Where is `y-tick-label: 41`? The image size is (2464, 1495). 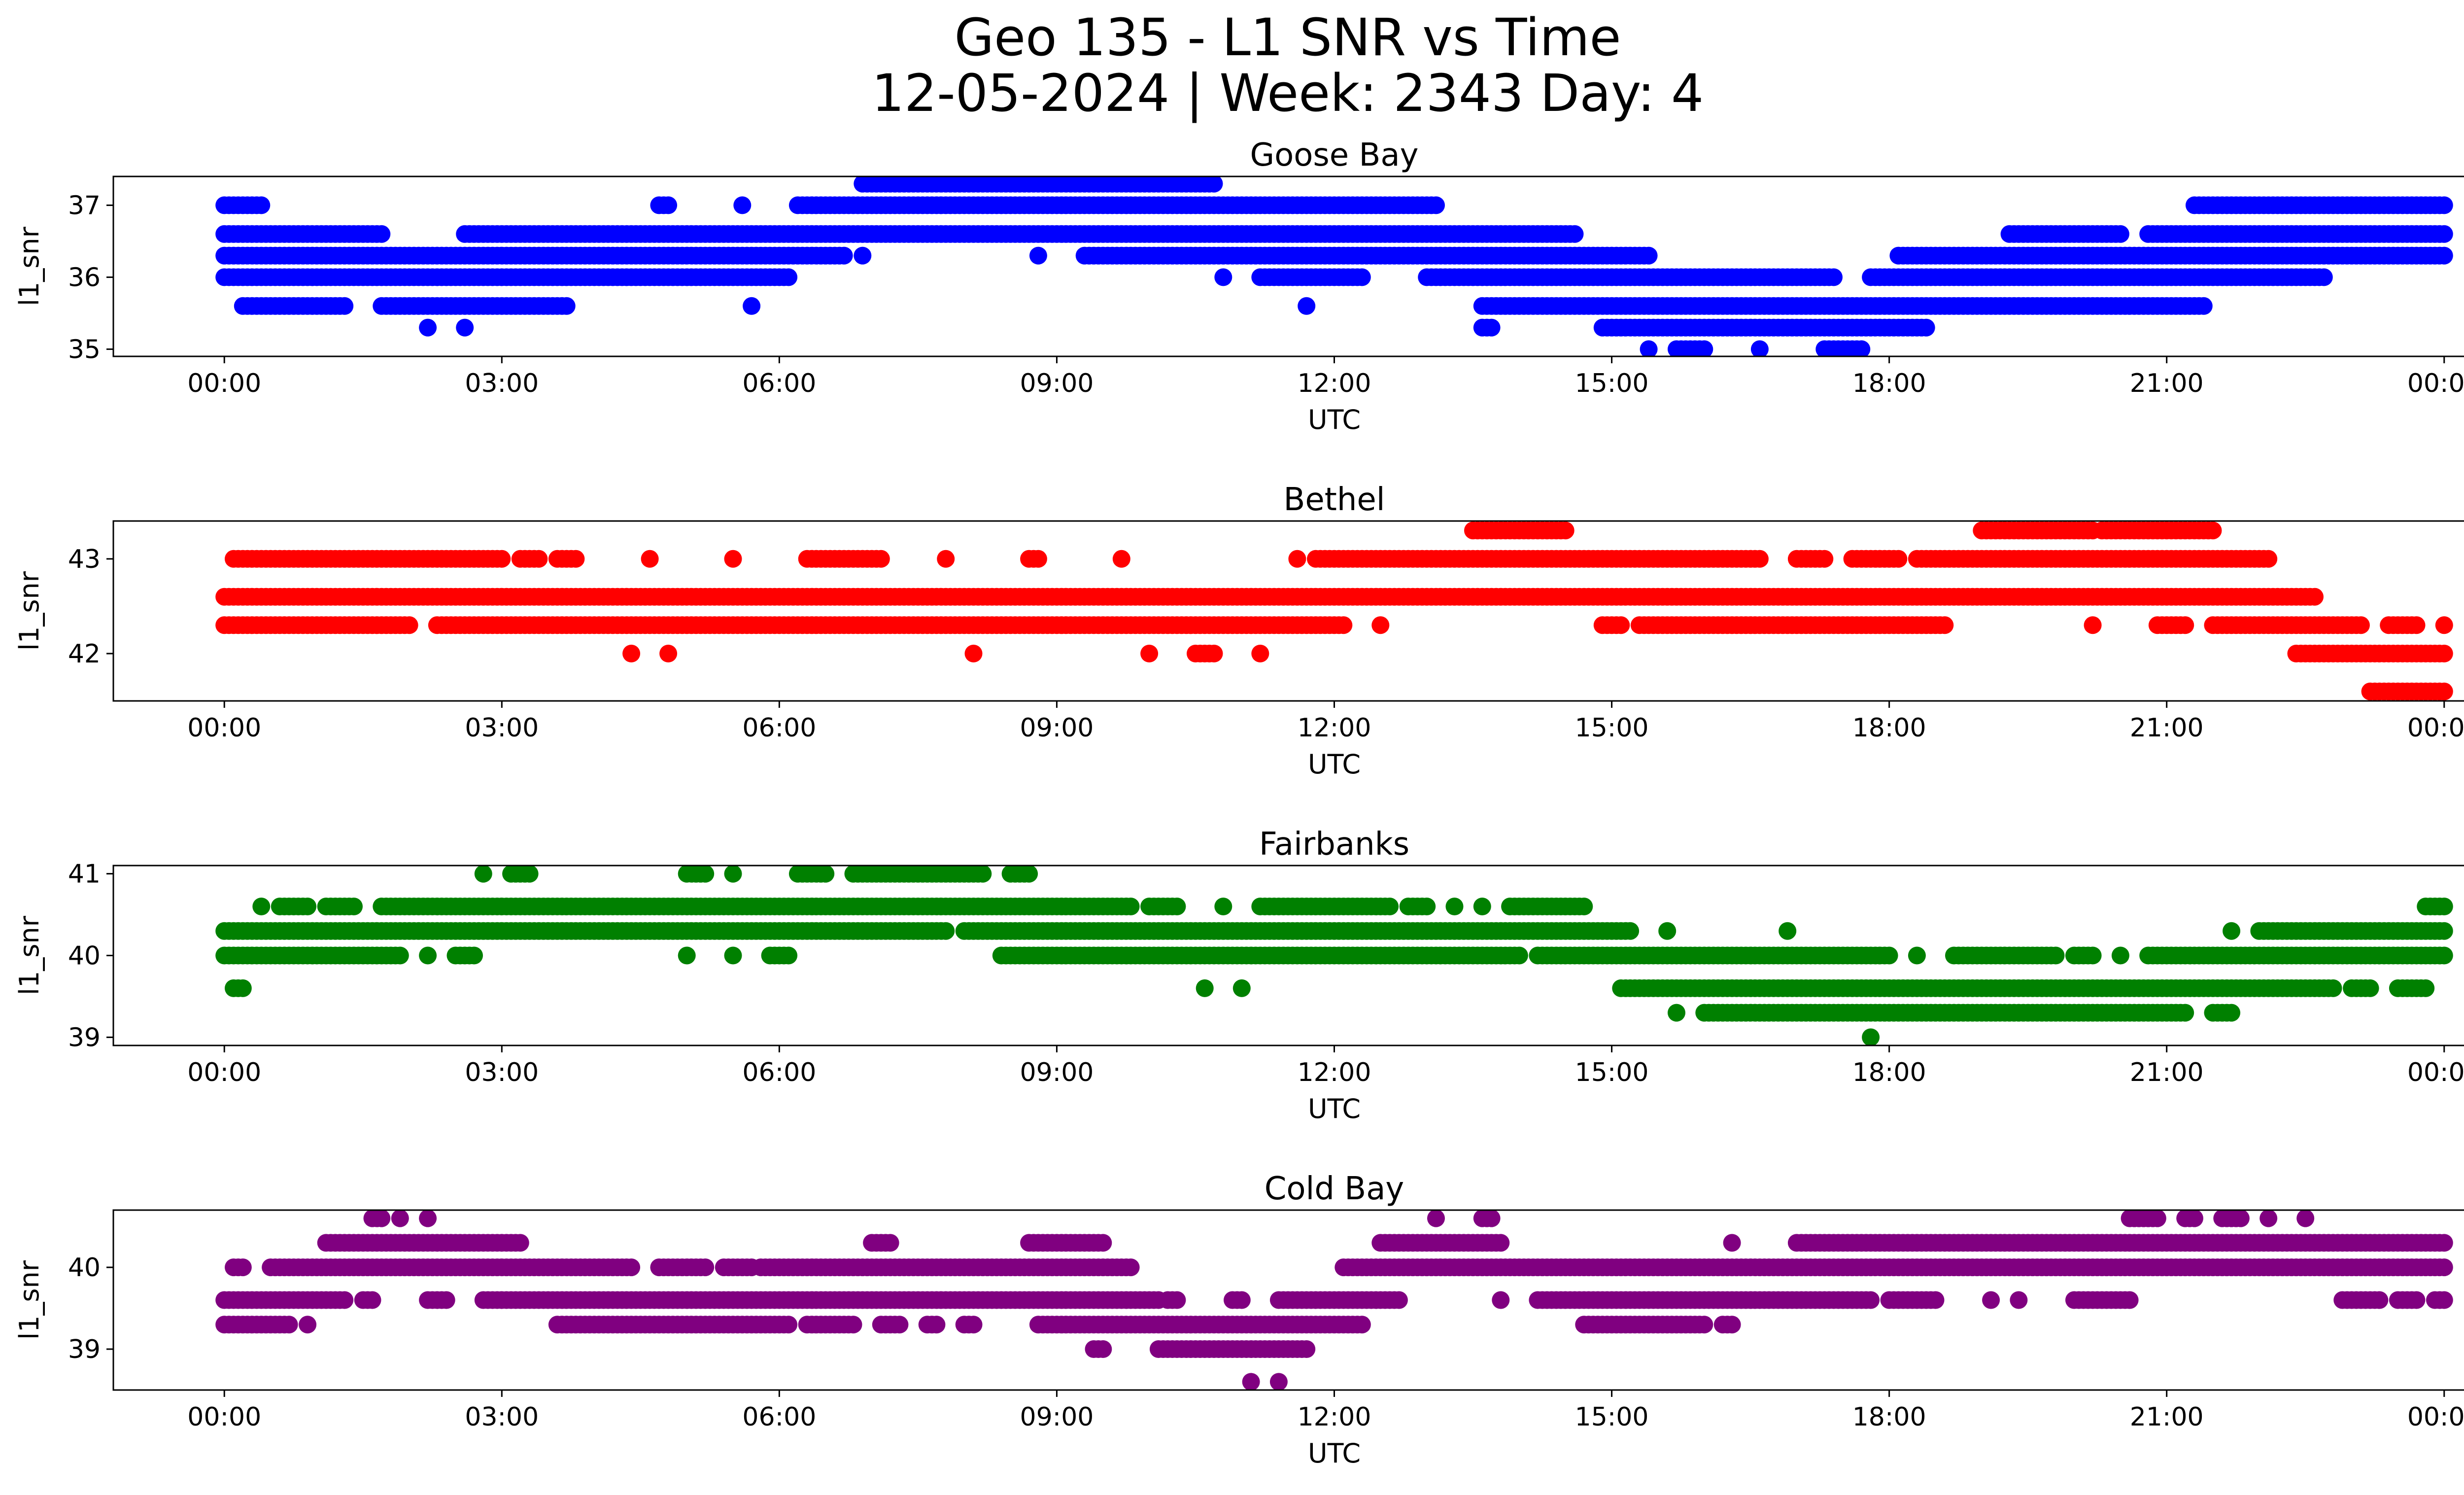
y-tick-label: 41 is located at coordinates (84, 874).